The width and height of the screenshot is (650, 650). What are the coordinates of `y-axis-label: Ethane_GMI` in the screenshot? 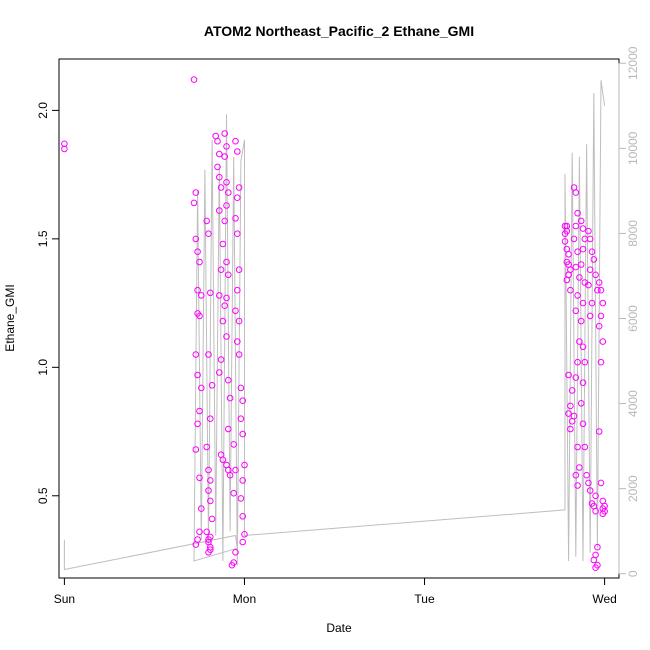 It's located at (10, 317).